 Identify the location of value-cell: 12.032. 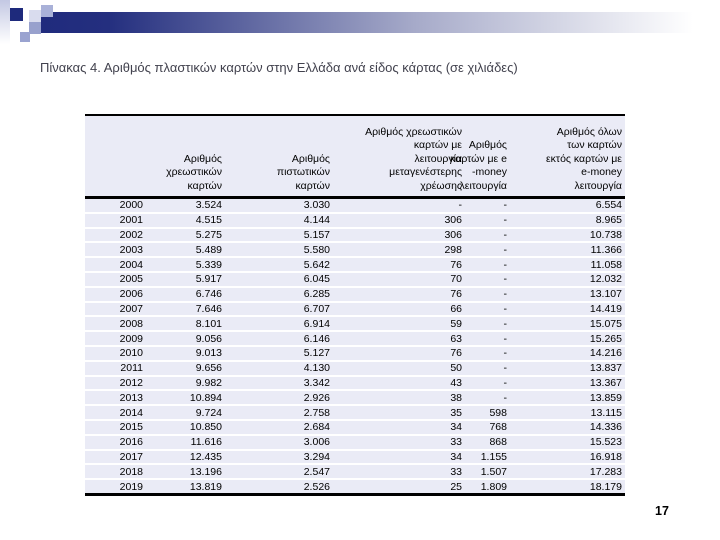
(567, 279).